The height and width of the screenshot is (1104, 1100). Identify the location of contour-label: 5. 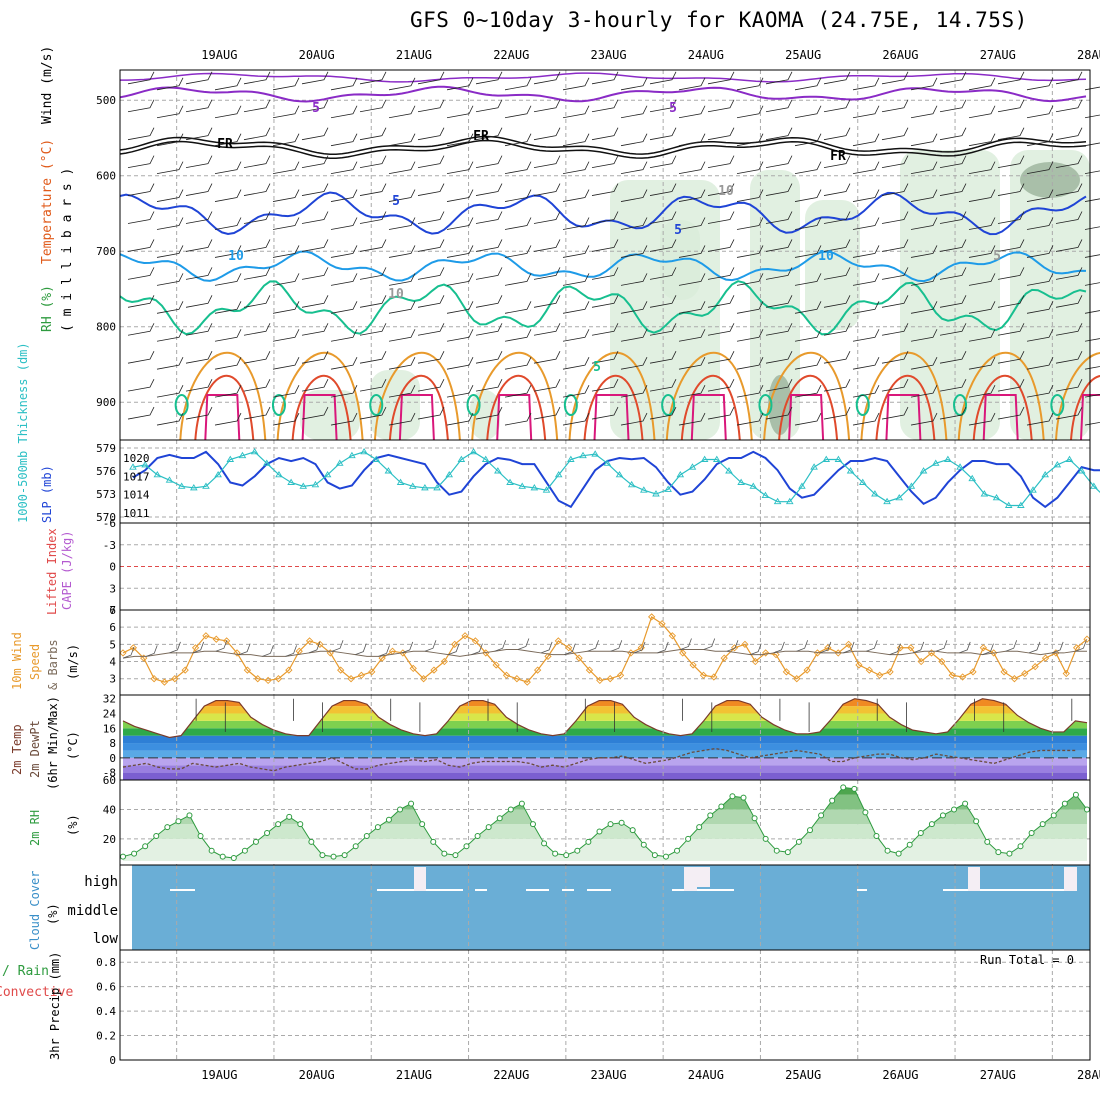
(316, 108).